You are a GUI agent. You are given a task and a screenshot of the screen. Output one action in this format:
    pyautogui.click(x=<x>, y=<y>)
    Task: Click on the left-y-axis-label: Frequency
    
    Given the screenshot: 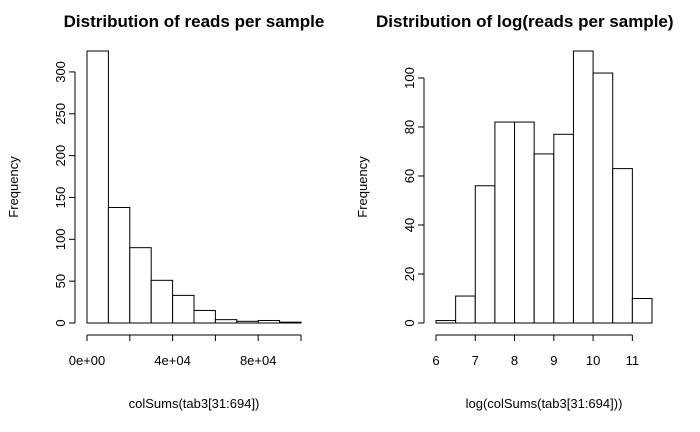 What is the action you would take?
    pyautogui.click(x=13, y=187)
    